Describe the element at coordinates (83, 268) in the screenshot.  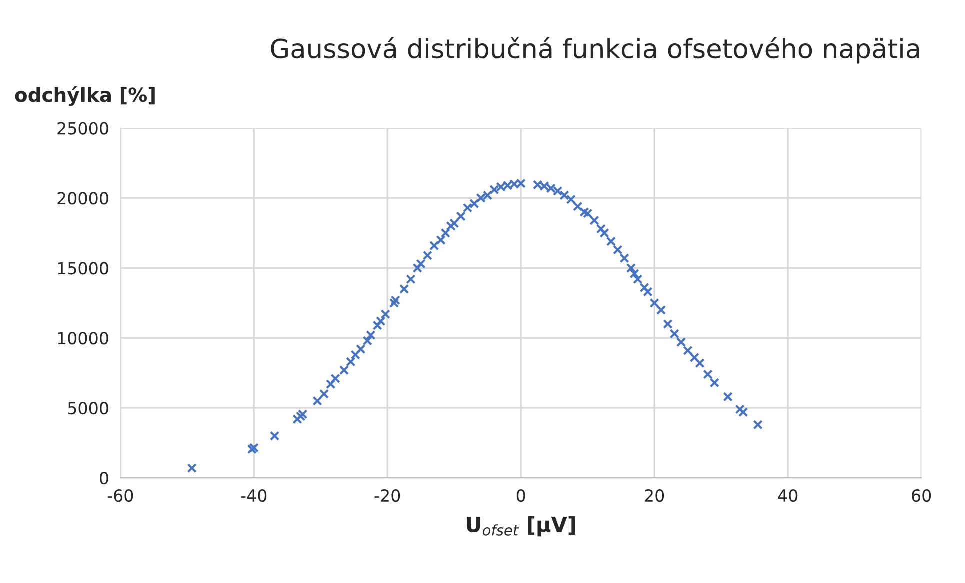
I see `y-tick-label: 15000` at that location.